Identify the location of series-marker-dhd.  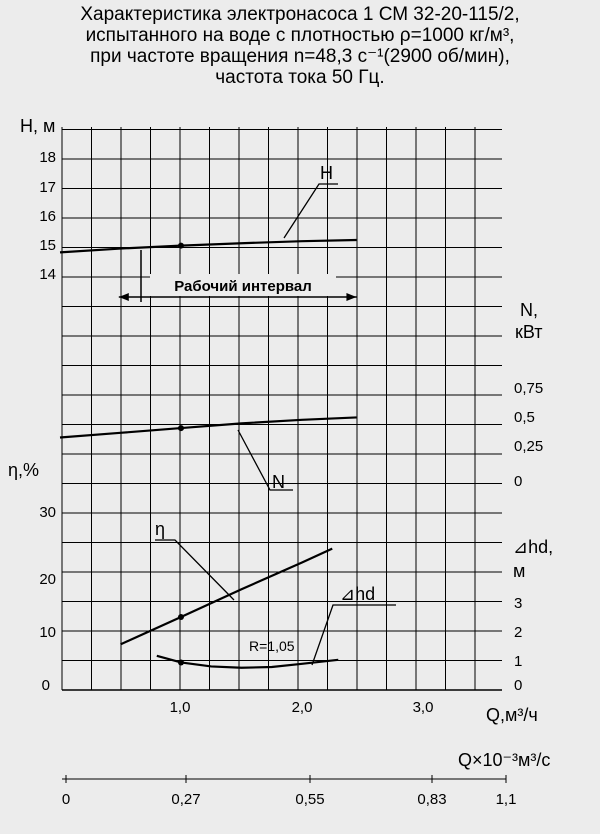
(181, 662).